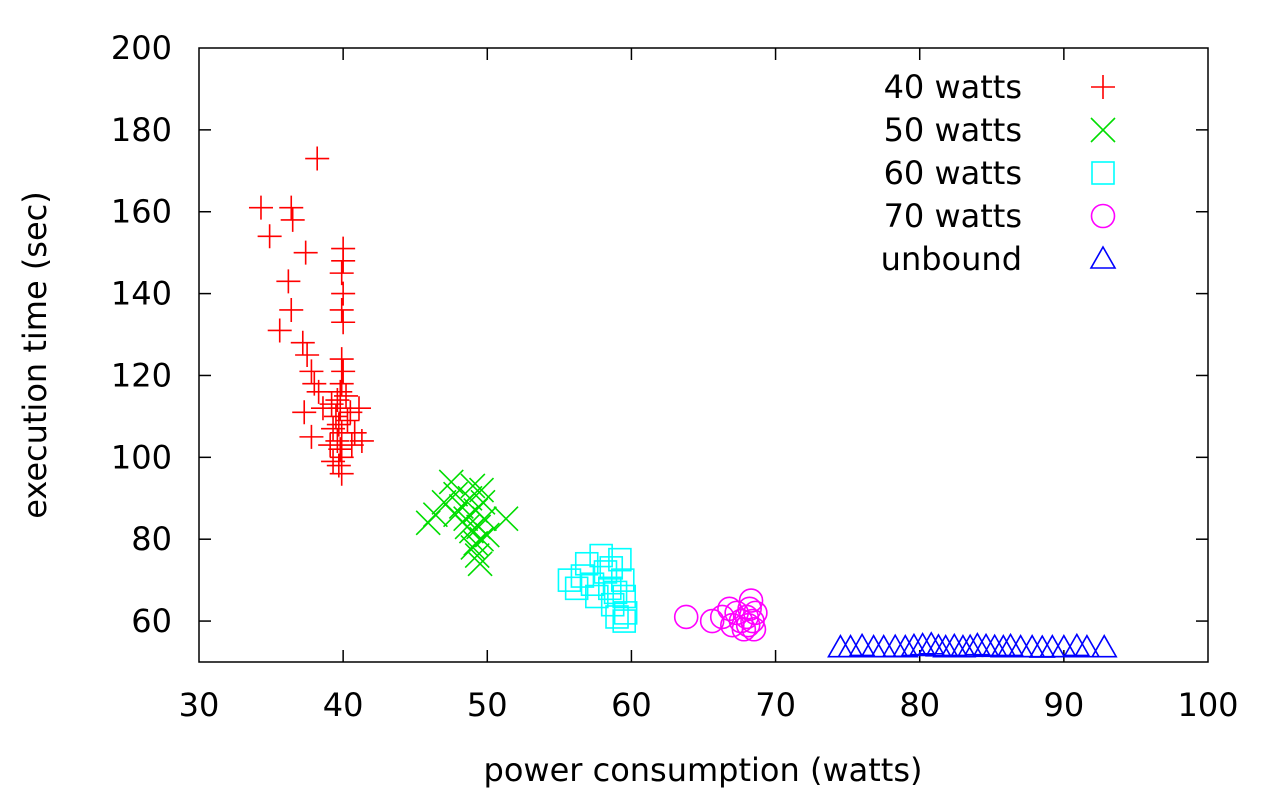 This screenshot has height=800, width=1280. Describe the element at coordinates (141, 457) in the screenshot. I see `y-tick-label: 100` at that location.